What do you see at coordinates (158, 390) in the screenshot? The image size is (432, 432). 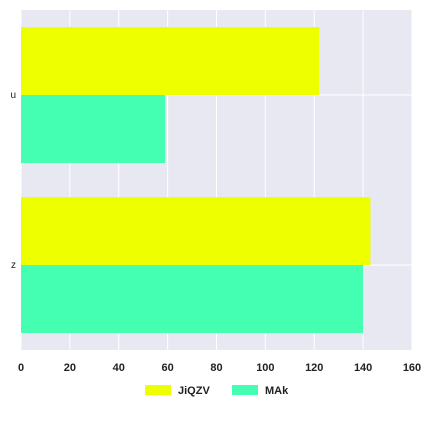 I see `legend-swatch-JiQZV` at bounding box center [158, 390].